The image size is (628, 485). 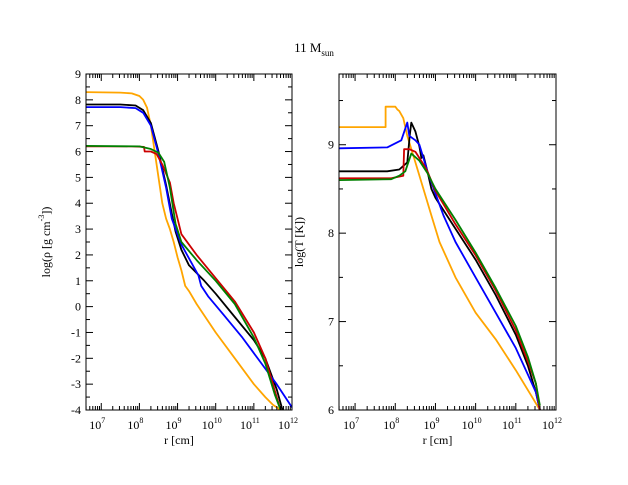 I want to click on y-tick-label: -1, so click(x=76, y=332).